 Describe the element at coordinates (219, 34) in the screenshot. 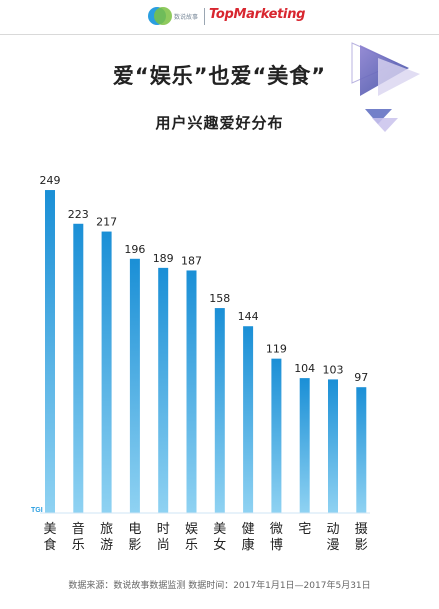

I see `header-divider` at that location.